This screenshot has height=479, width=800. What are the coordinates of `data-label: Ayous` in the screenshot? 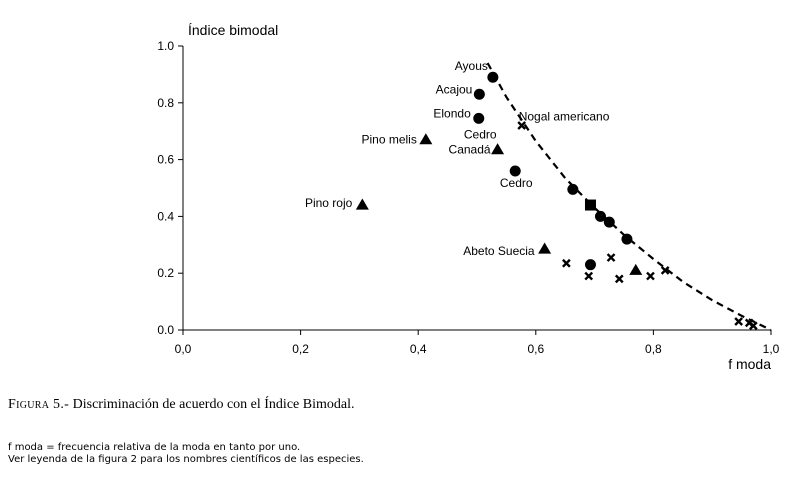 It's located at (471, 66).